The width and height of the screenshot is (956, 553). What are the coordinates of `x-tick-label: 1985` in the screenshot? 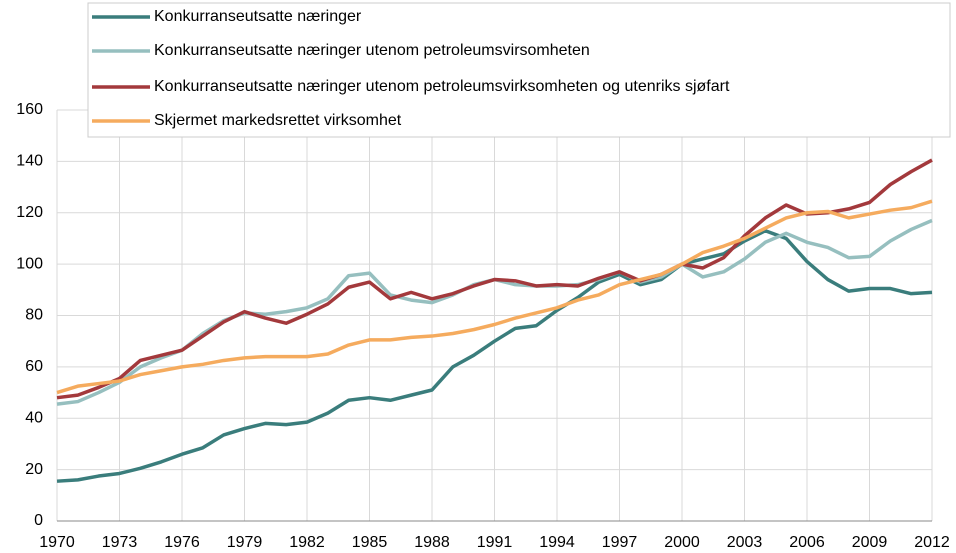 It's located at (370, 542).